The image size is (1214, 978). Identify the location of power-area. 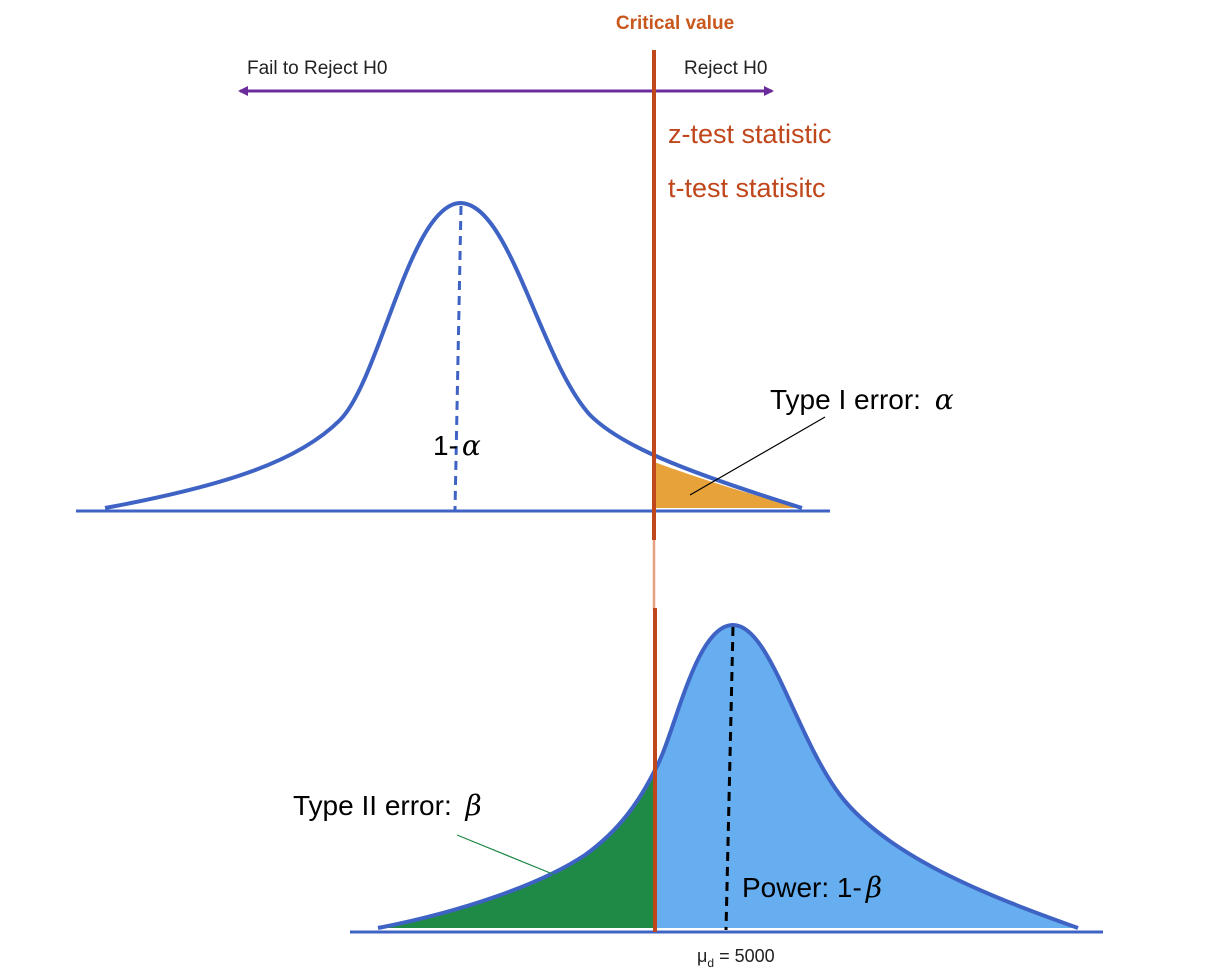
(866, 776).